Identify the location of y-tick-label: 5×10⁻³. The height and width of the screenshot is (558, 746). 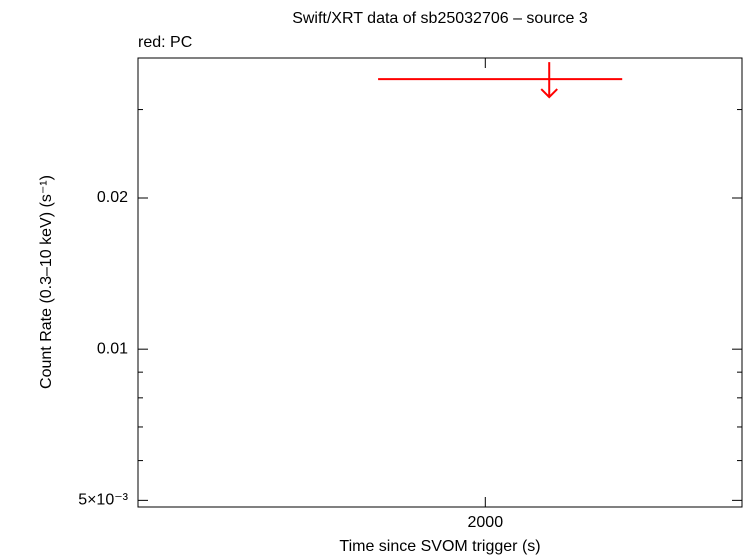
(103, 500).